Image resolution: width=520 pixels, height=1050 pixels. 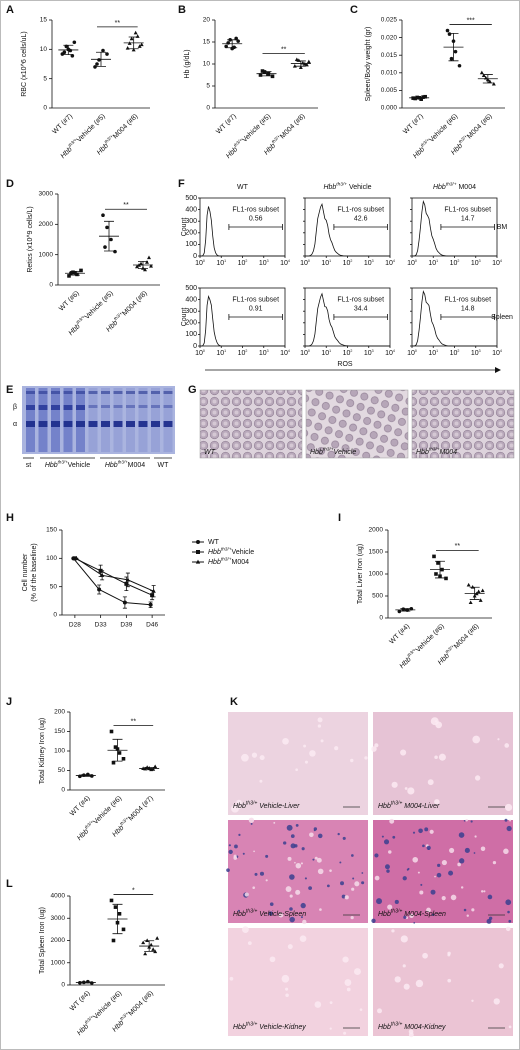 What do you see at coordinates (93, 424) in the screenshot?
I see `band-alpha` at bounding box center [93, 424].